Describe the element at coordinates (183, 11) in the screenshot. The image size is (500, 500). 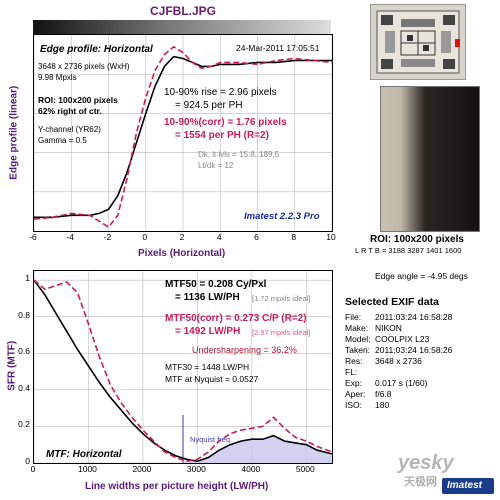
I see `file-title: CJFBL.JPG` at that location.